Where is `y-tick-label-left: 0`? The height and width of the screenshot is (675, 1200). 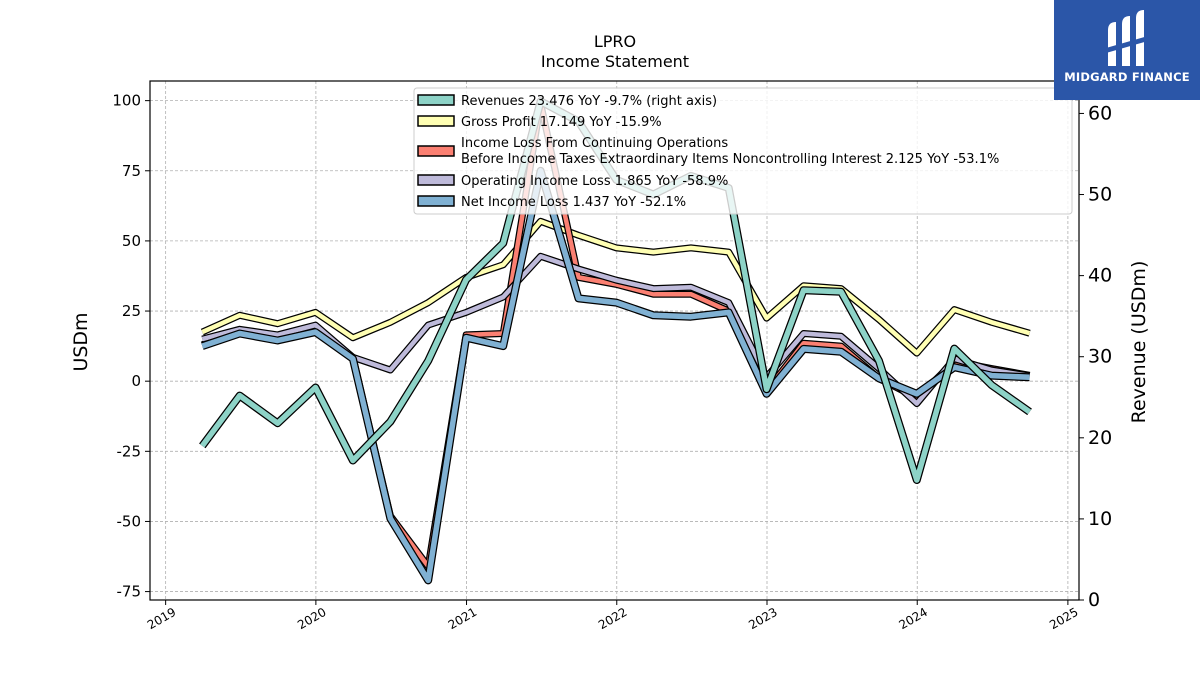 y-tick-label-left: 0 is located at coordinates (136, 381).